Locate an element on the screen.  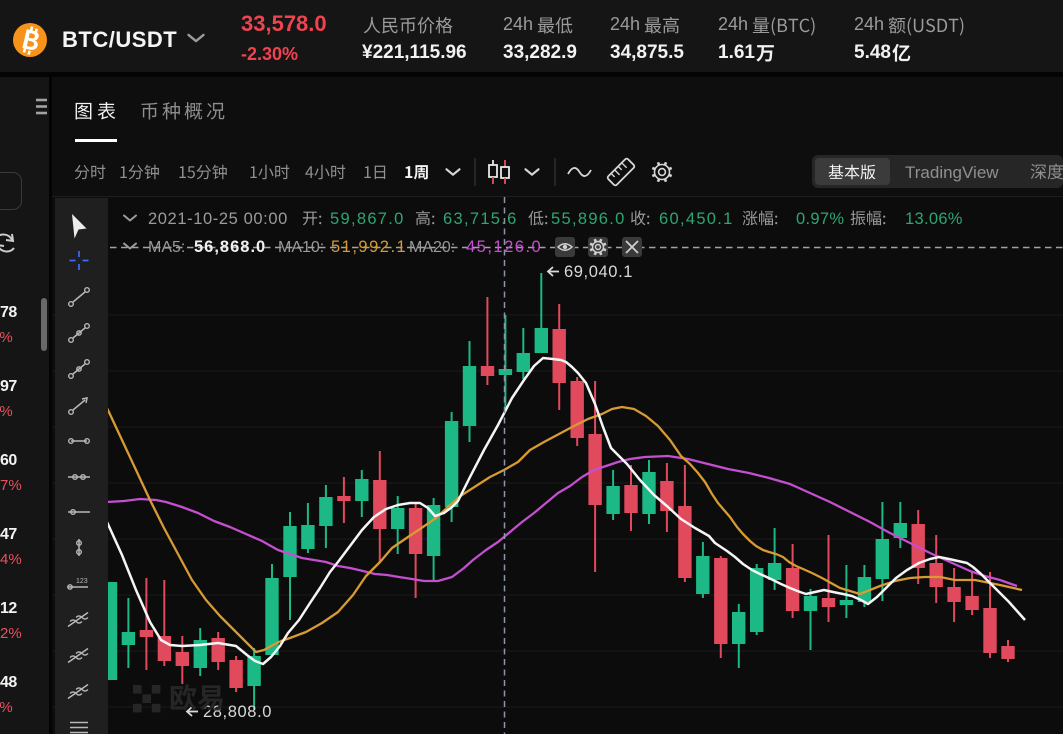
svg-text: 45,126.0 is located at coordinates (504, 247).